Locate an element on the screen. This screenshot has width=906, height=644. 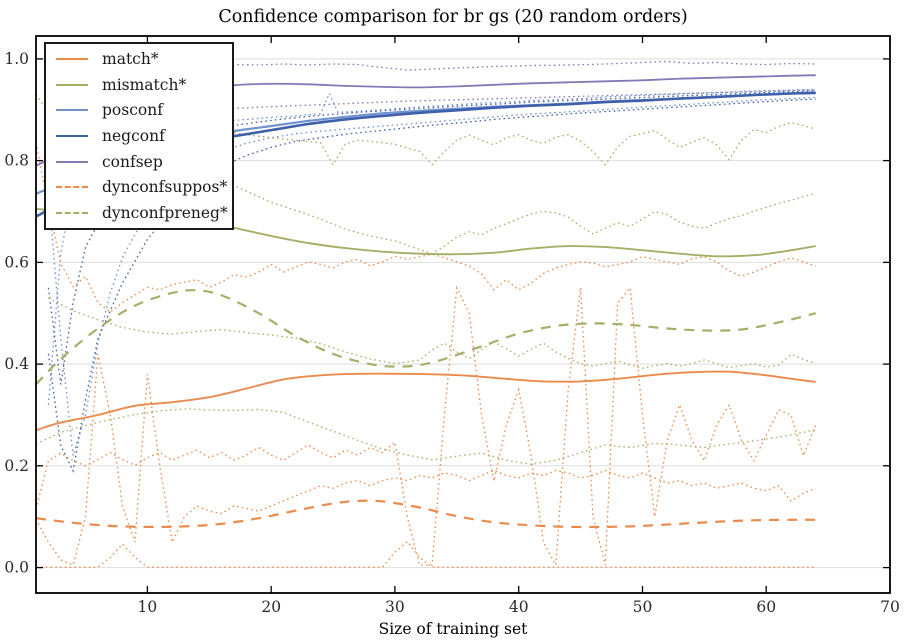
x-tick-label: 60 is located at coordinates (766, 607).